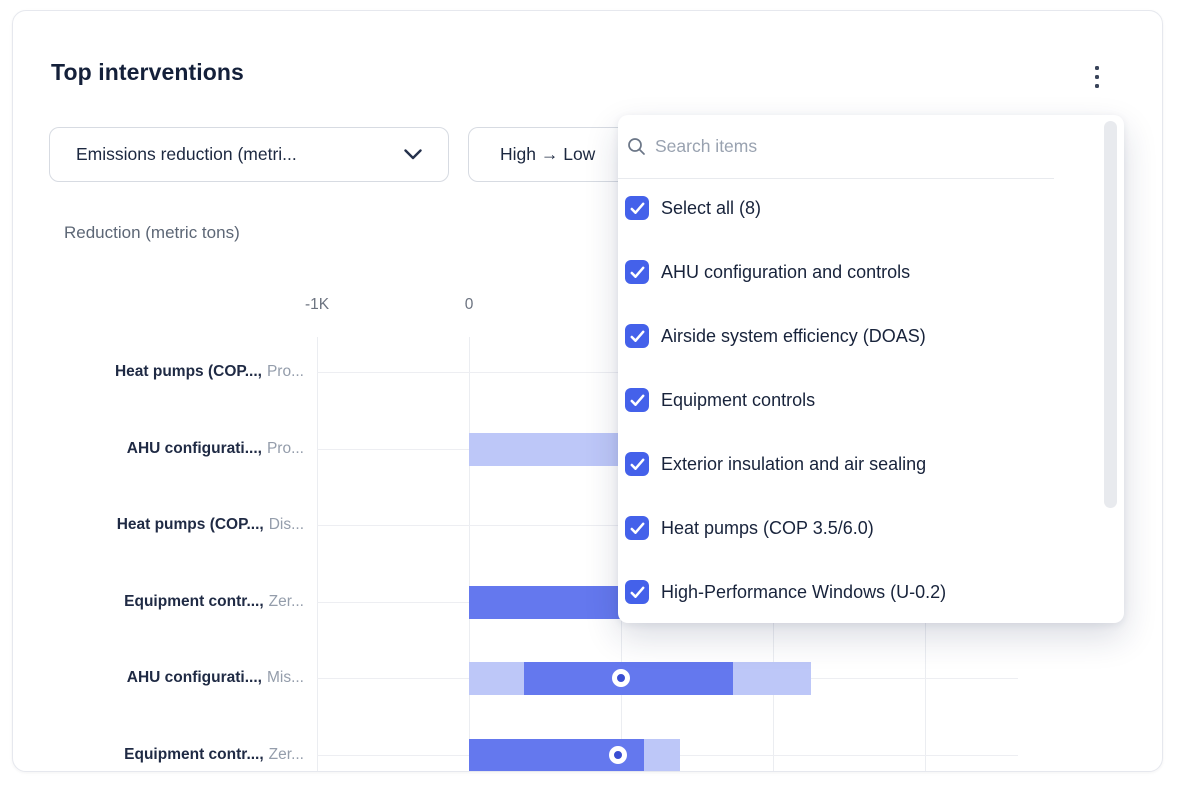  Describe the element at coordinates (548, 154) in the screenshot. I see `sort-dropdown-label: High → Low` at that location.